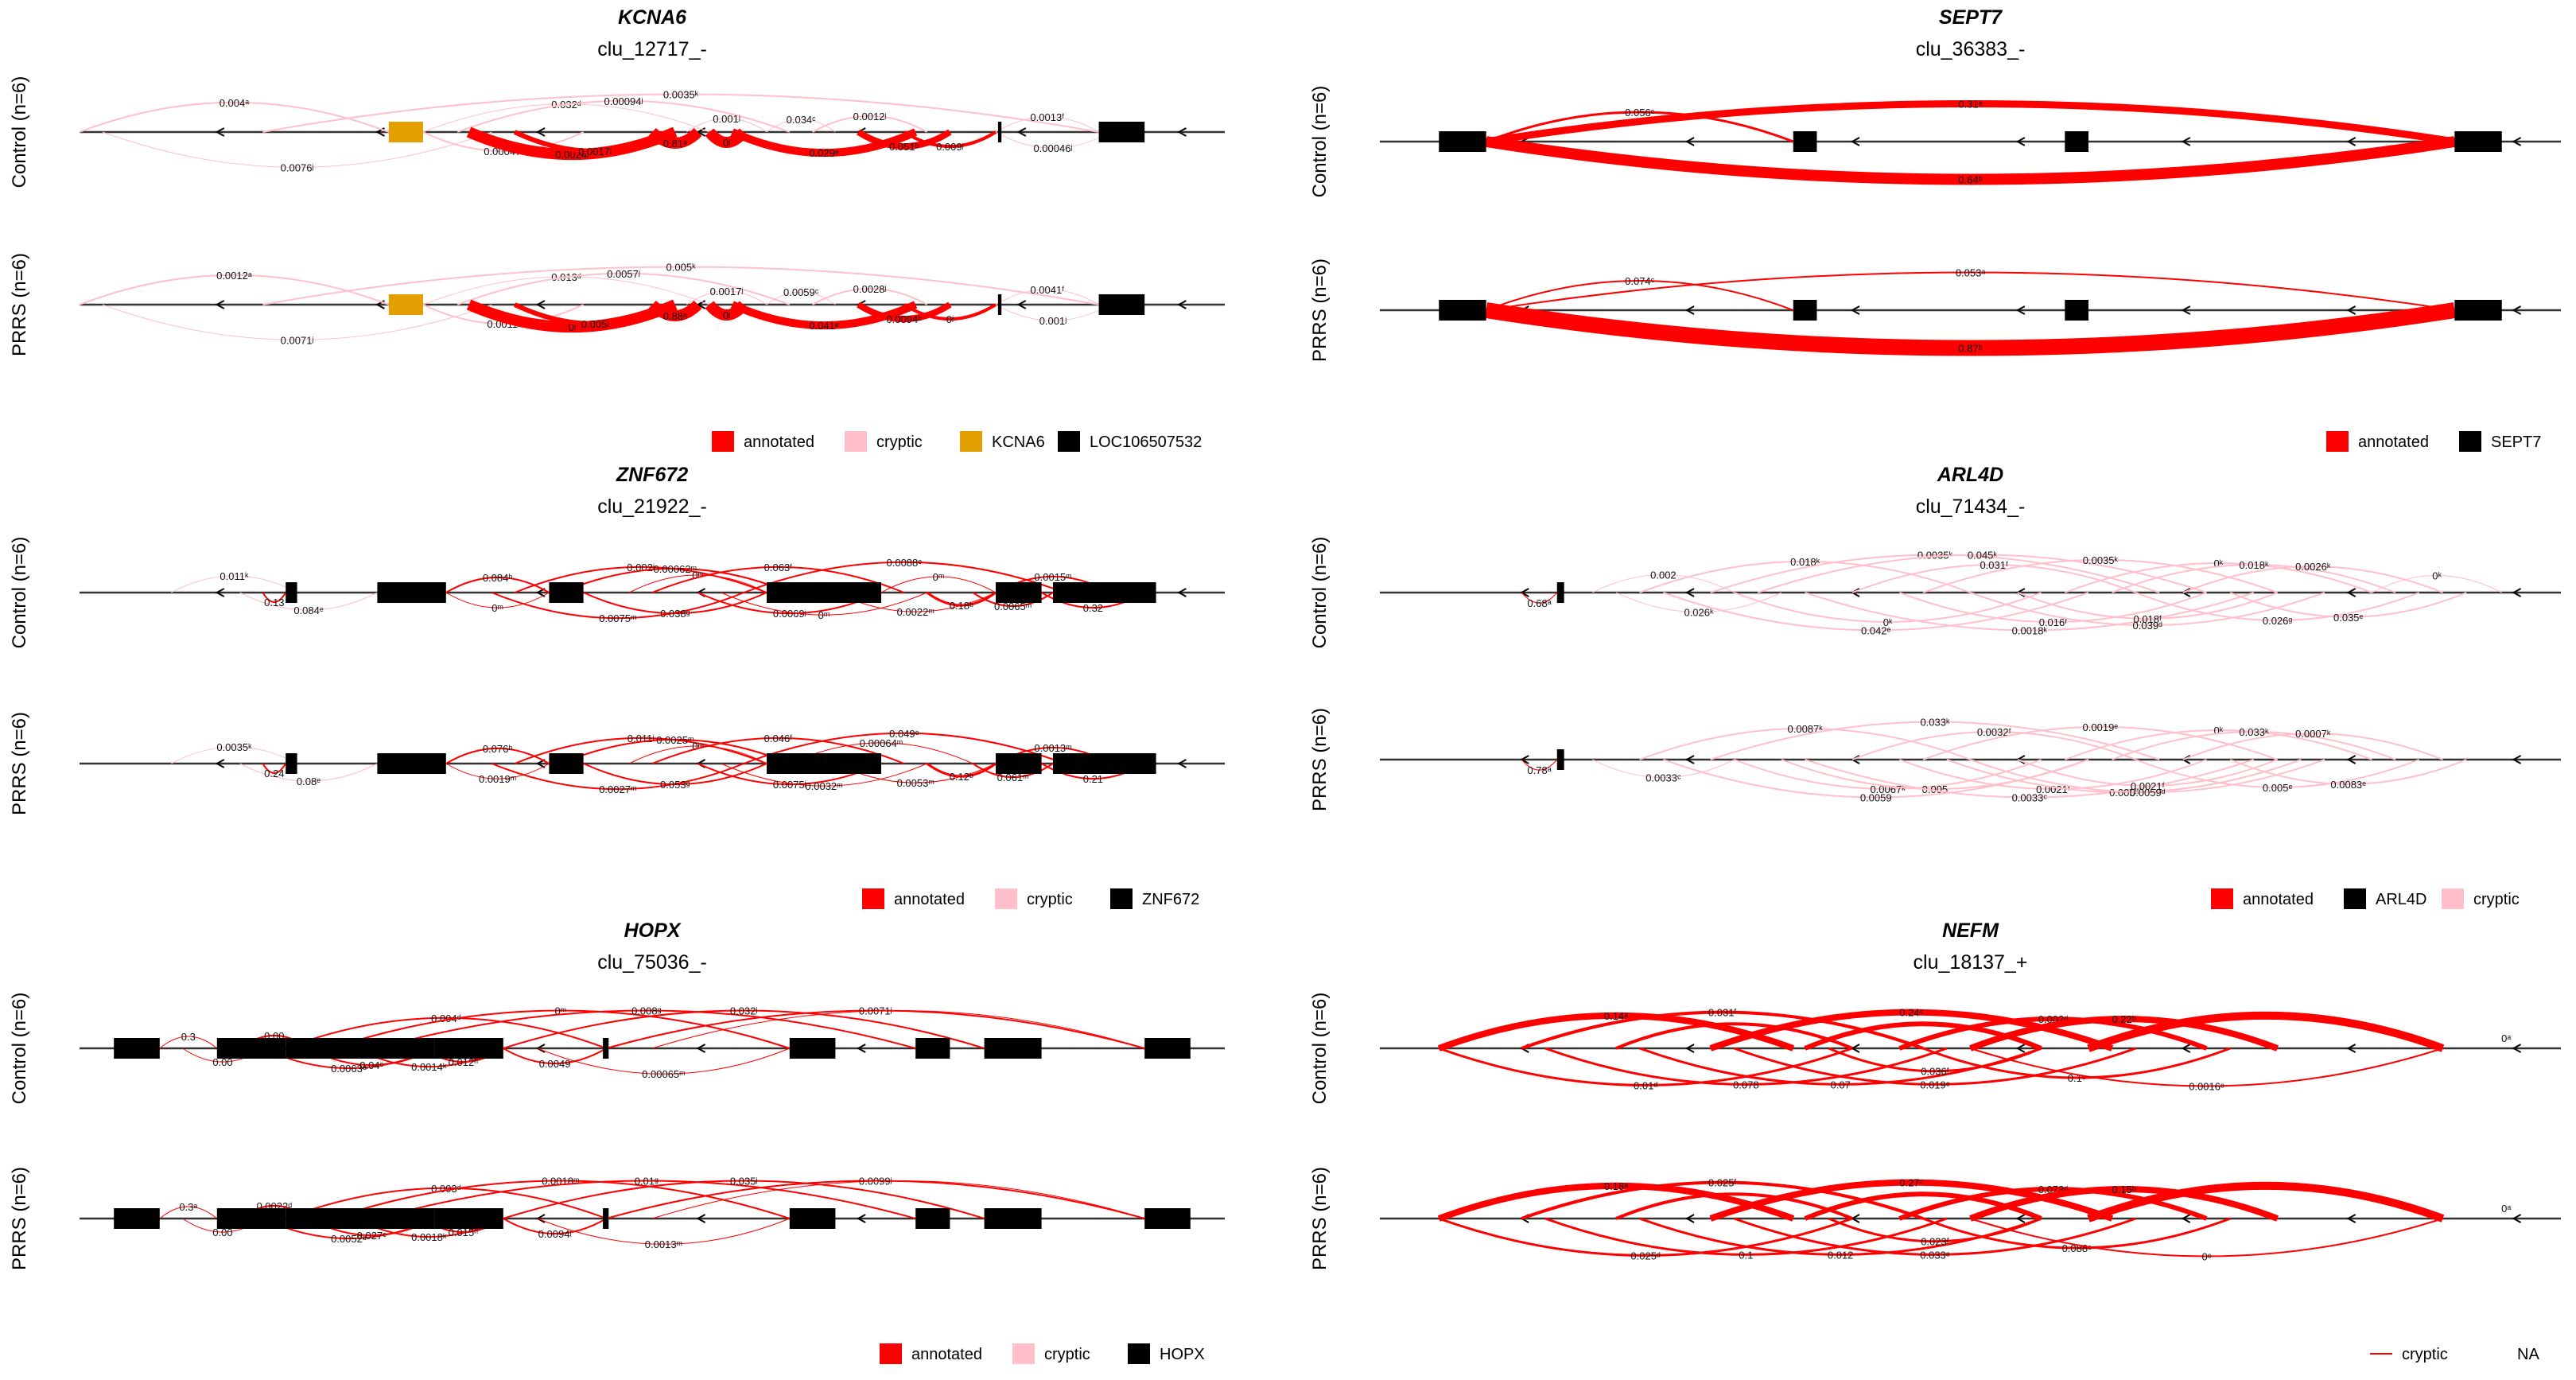 Image resolution: width=2576 pixels, height=1380 pixels. Describe the element at coordinates (1699, 613) in the screenshot. I see `junction-label: 0.026ᵏ` at that location.